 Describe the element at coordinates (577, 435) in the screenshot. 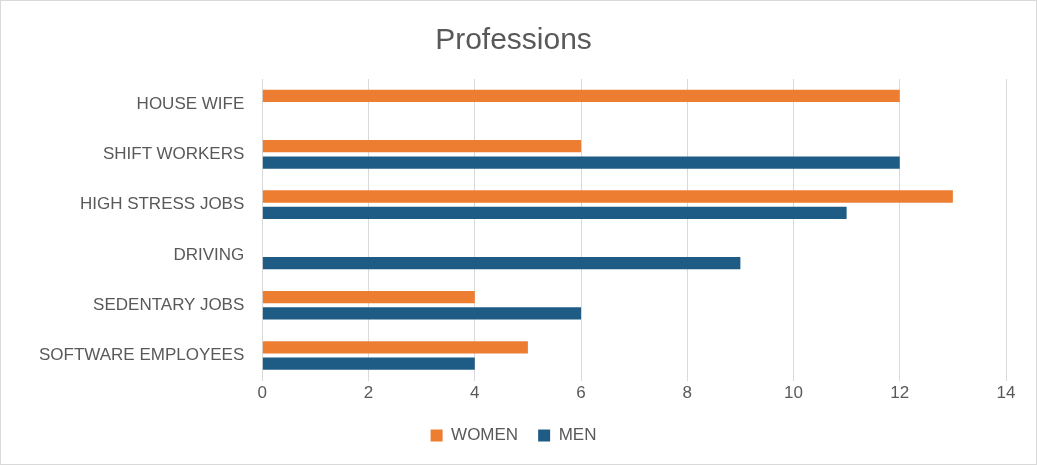

I see `legend-label: MEN` at that location.